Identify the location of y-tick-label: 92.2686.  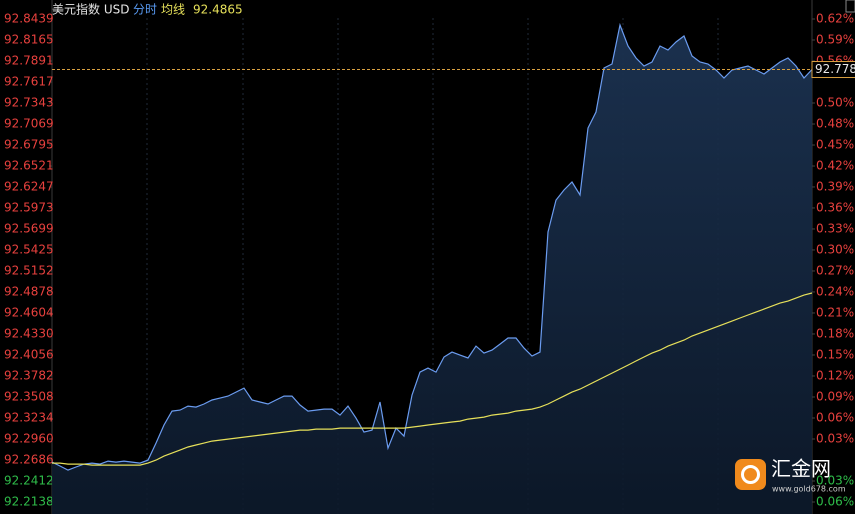
(29, 459).